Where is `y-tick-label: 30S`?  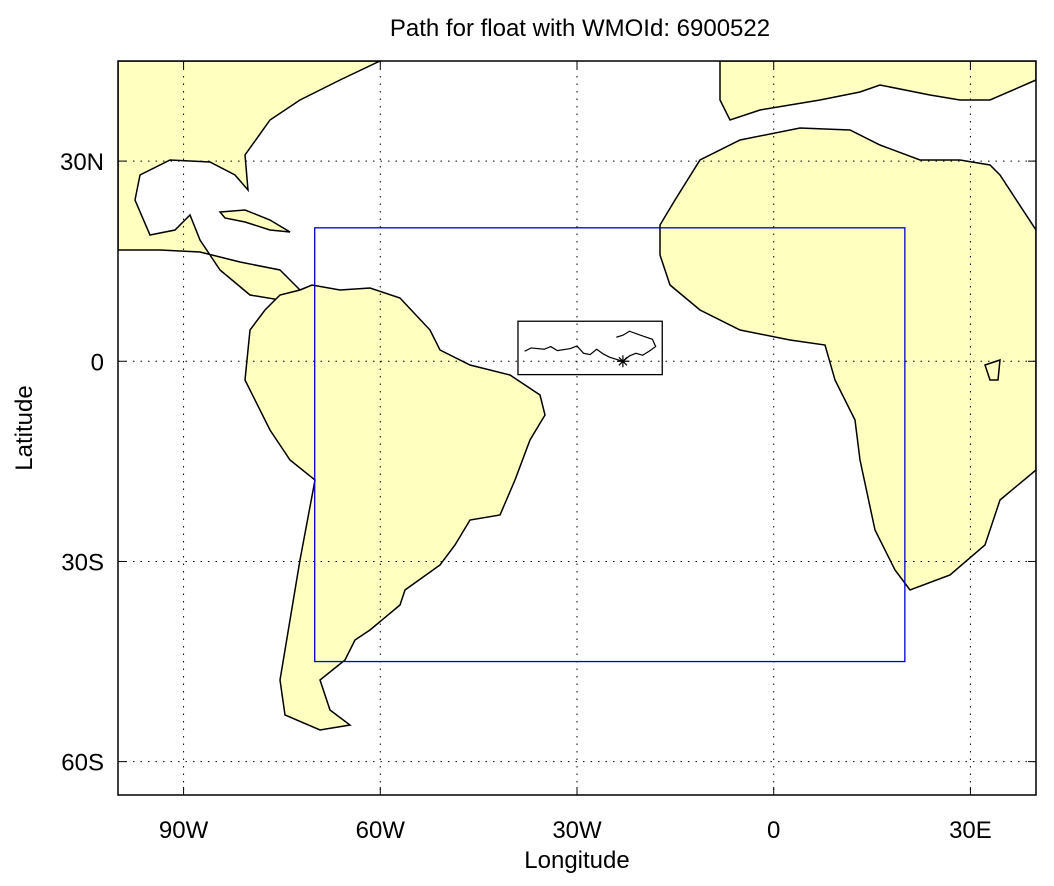
y-tick-label: 30S is located at coordinates (82, 562).